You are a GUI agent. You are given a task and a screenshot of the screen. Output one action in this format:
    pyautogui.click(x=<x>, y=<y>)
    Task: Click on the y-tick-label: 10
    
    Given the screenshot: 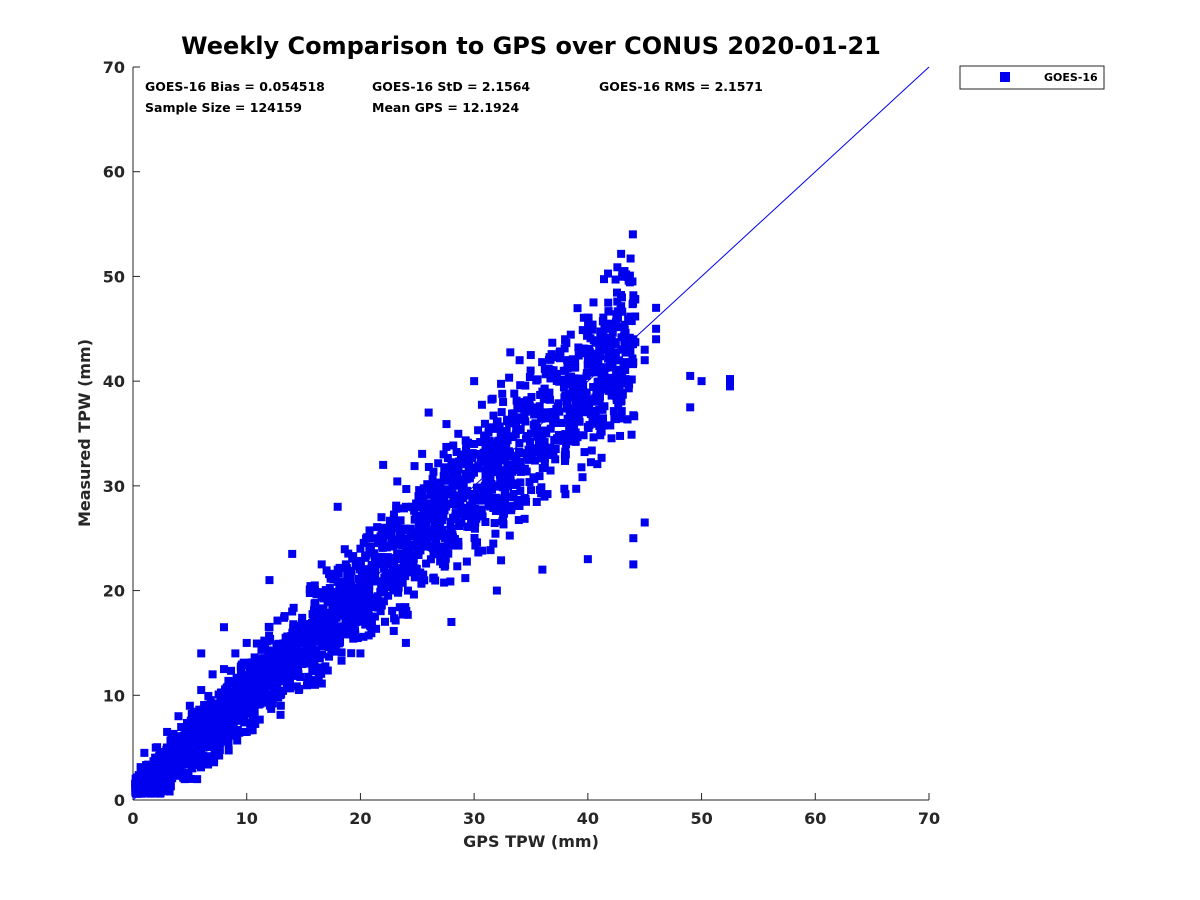 What is the action you would take?
    pyautogui.click(x=114, y=695)
    